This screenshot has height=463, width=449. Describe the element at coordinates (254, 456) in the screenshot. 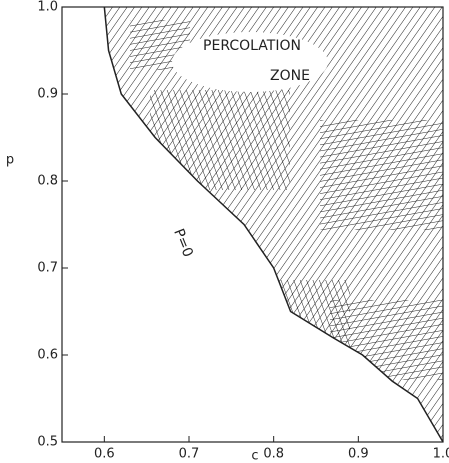

I see `x-axis-label: c` at that location.